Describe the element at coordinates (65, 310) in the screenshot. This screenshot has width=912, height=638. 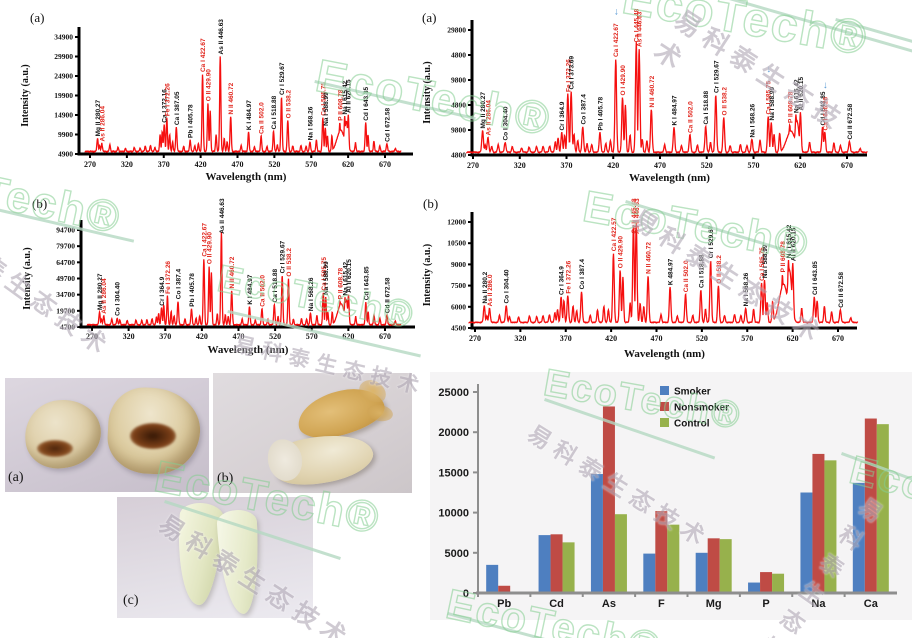
I see `y-tick-label: 19700` at that location.